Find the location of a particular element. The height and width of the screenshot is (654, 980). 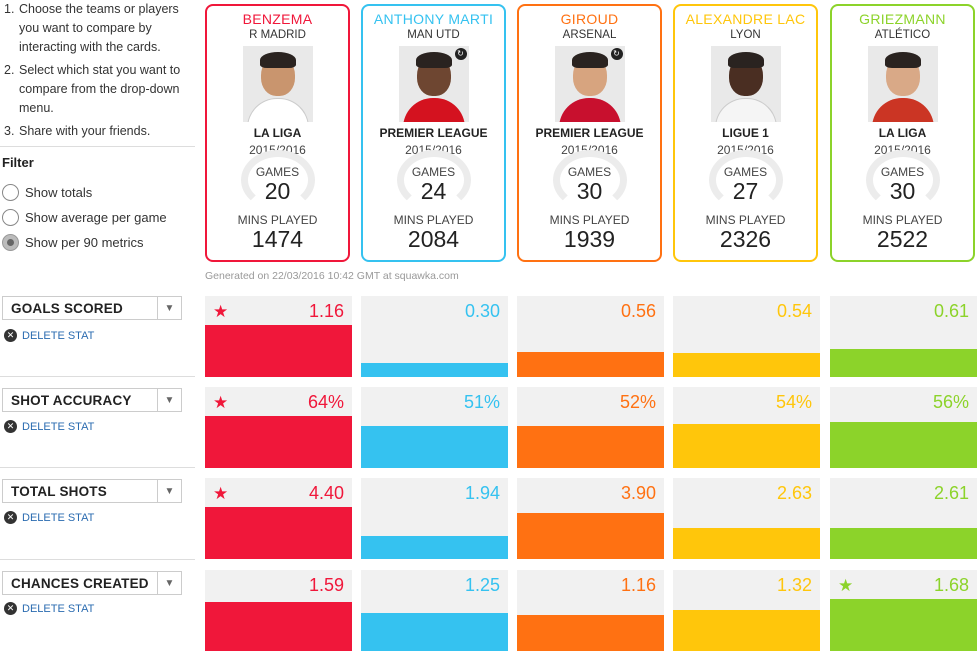

filter-option: Show average per game is located at coordinates (84, 217).